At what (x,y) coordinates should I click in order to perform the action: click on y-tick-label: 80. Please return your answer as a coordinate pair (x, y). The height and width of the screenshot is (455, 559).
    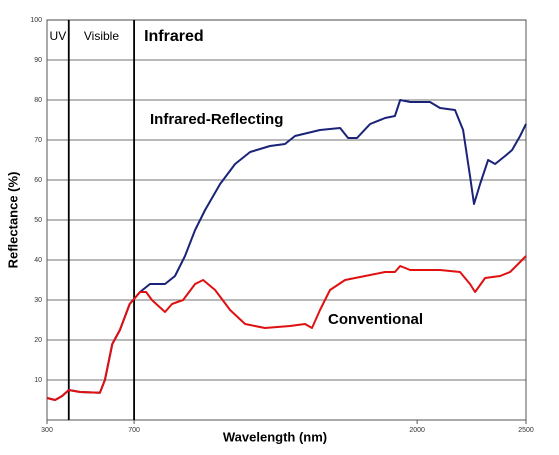
    Looking at the image, I should click on (38, 100).